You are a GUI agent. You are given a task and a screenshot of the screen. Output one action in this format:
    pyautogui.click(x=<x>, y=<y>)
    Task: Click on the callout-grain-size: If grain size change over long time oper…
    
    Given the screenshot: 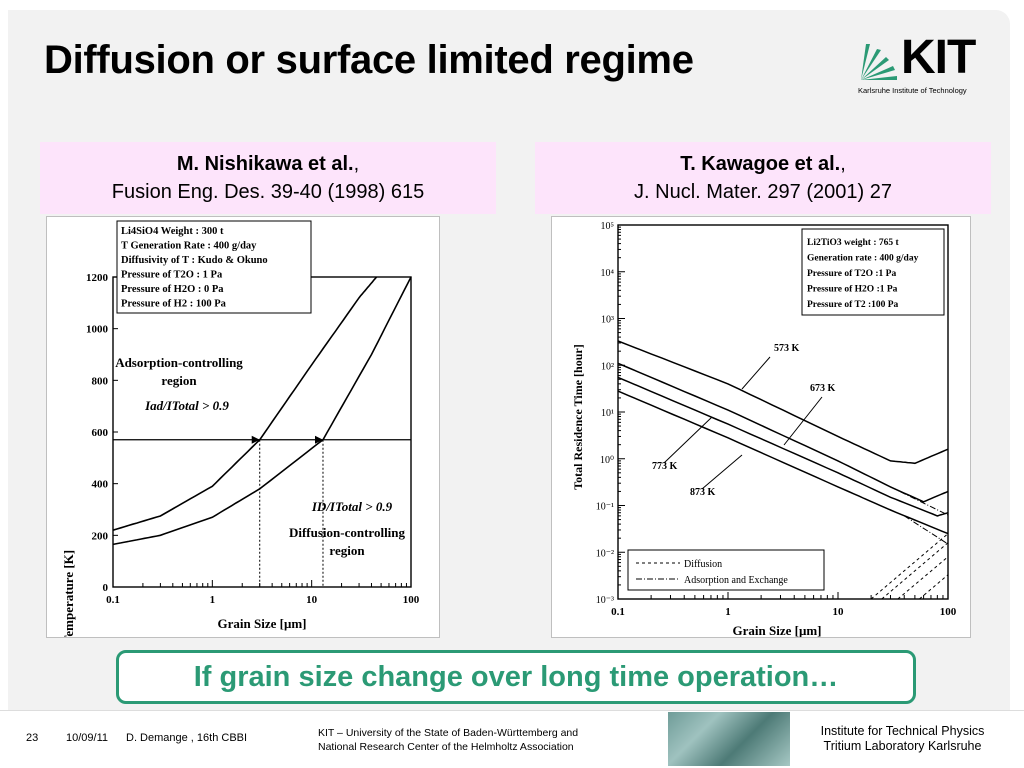 What is the action you would take?
    pyautogui.click(x=516, y=677)
    